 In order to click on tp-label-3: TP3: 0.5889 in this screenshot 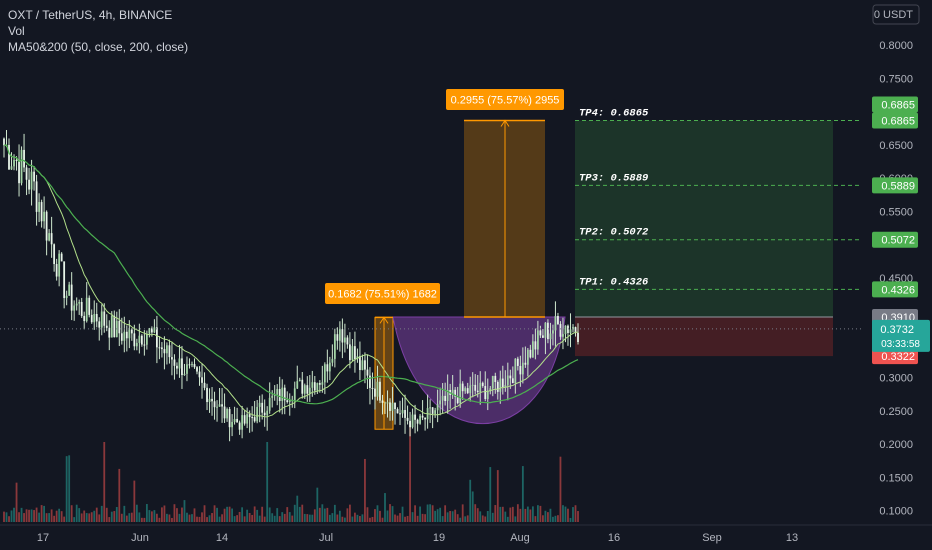, I will do `click(613, 178)`.